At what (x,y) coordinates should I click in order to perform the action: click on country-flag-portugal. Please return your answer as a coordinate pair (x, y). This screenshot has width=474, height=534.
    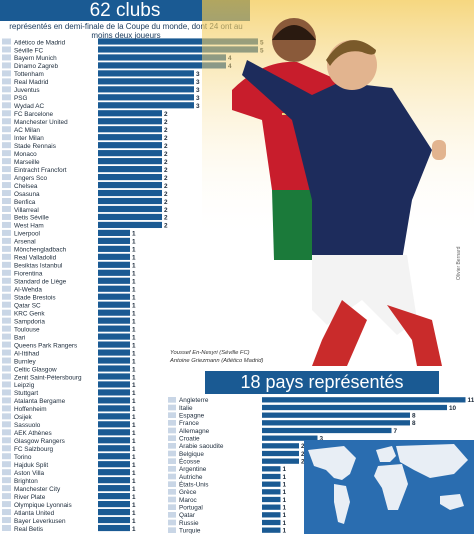
    Looking at the image, I should click on (172, 507).